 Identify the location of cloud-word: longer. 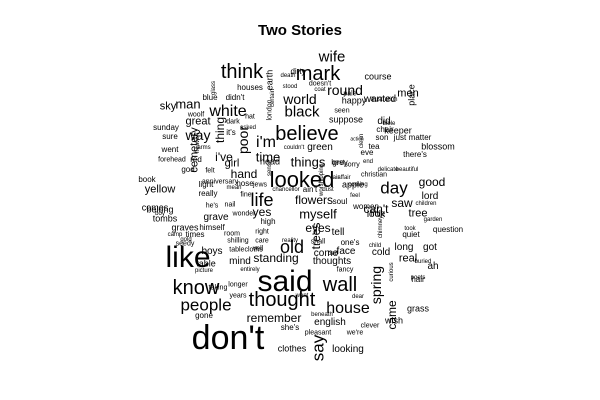
(238, 285).